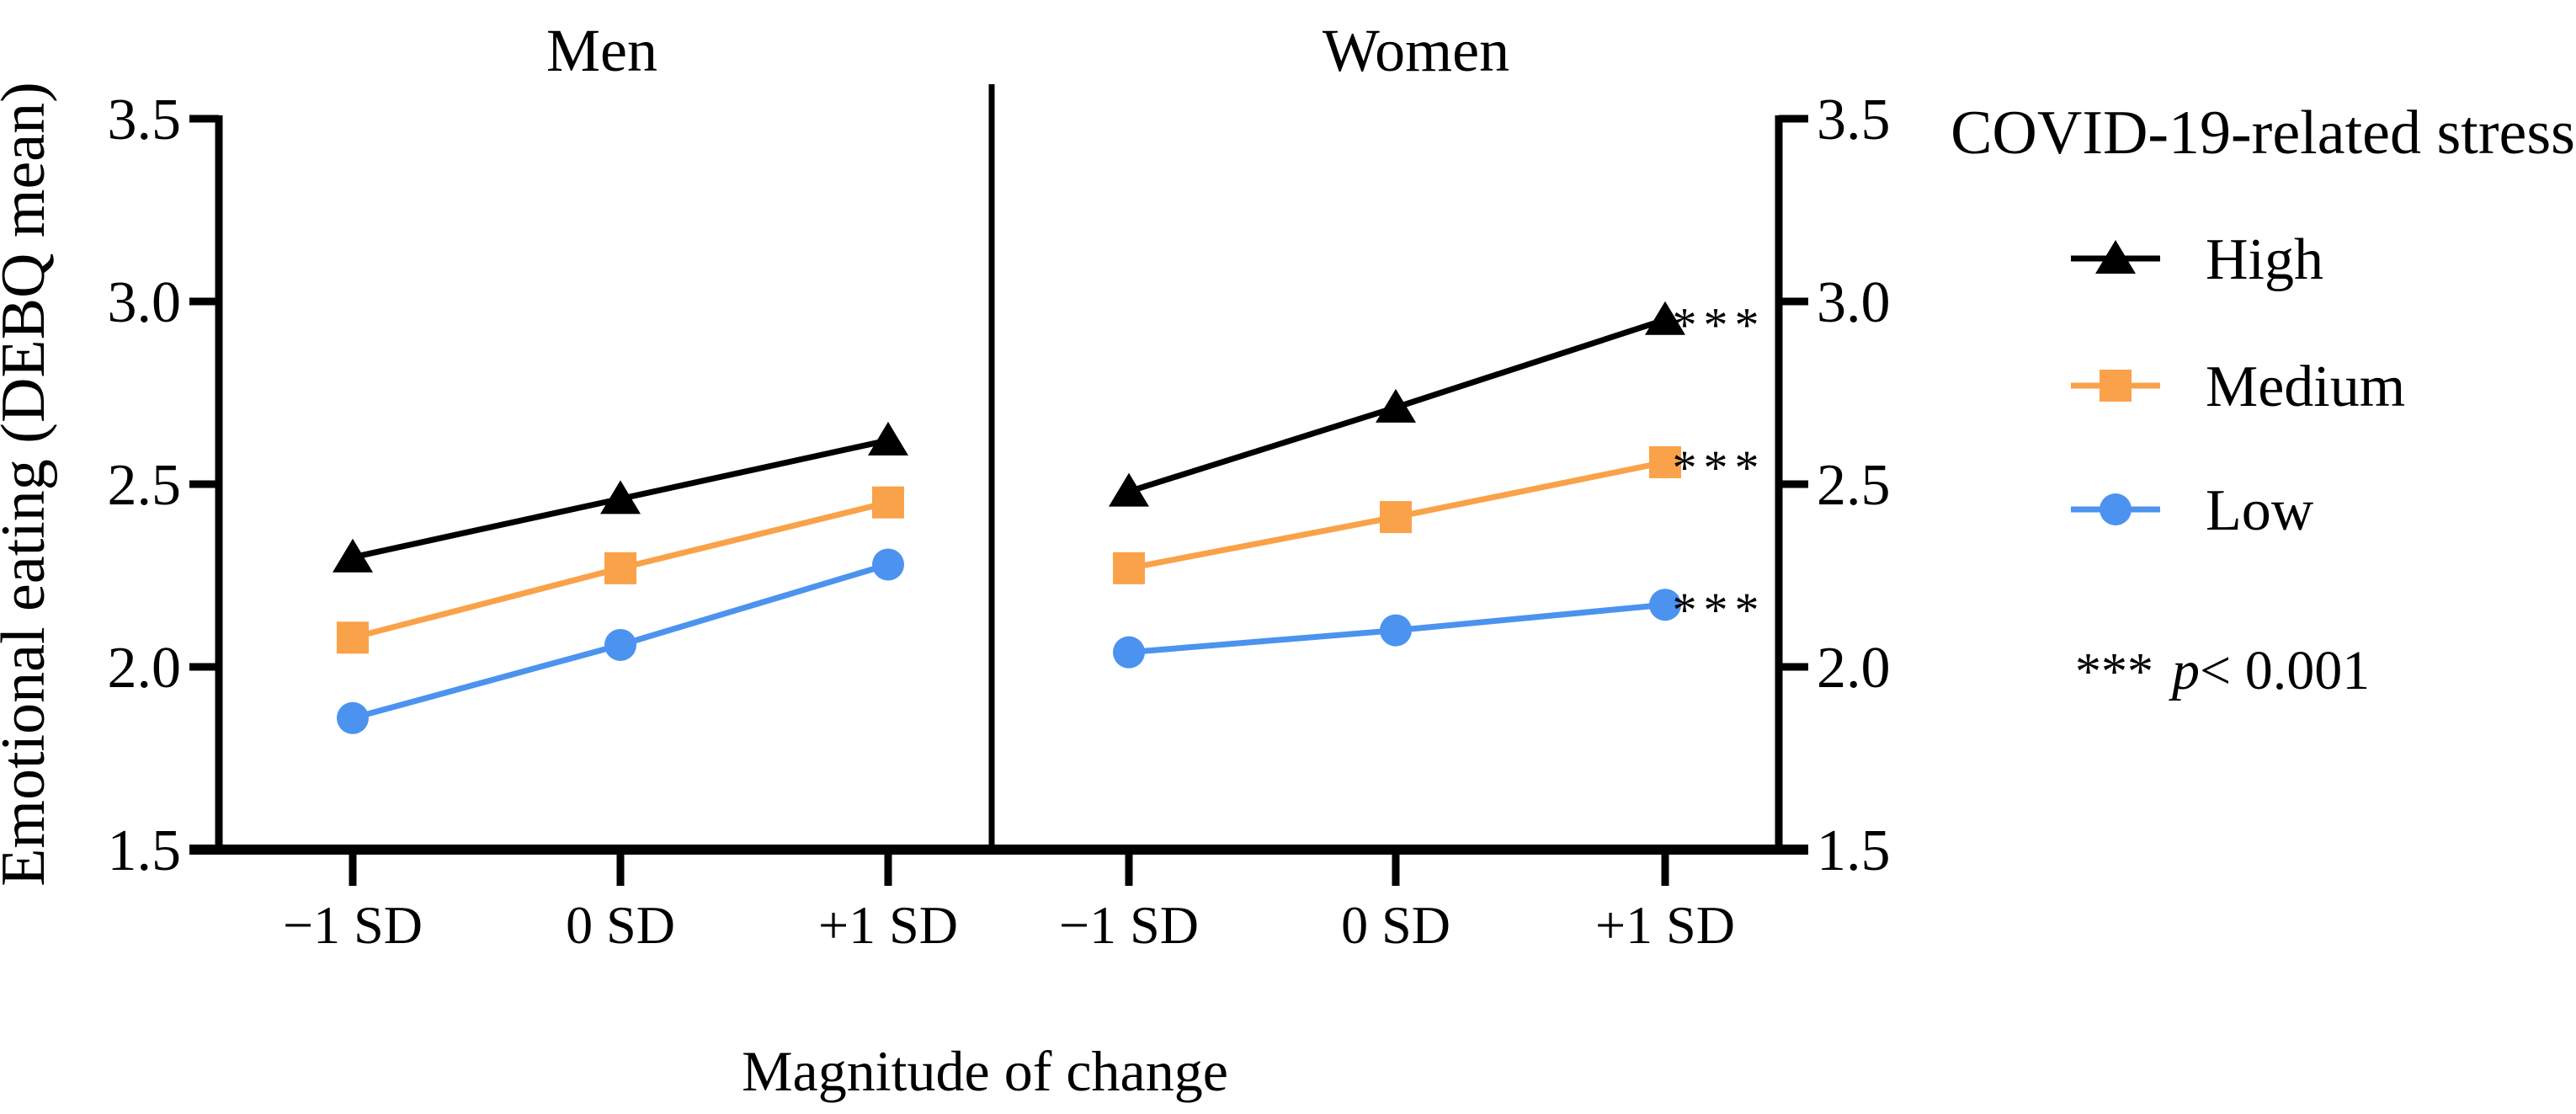 This screenshot has width=2576, height=1114. I want to click on x-axis-line, so click(999, 850).